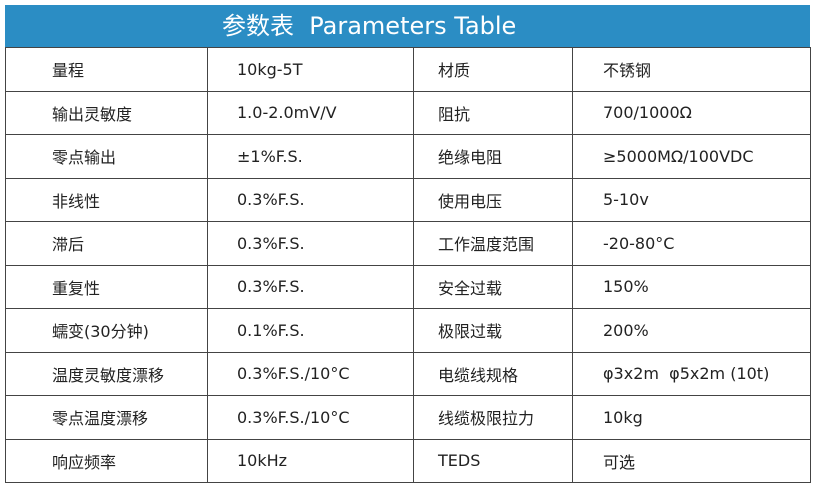  Describe the element at coordinates (493, 112) in the screenshot. I see `param-name: 阻抗` at that location.